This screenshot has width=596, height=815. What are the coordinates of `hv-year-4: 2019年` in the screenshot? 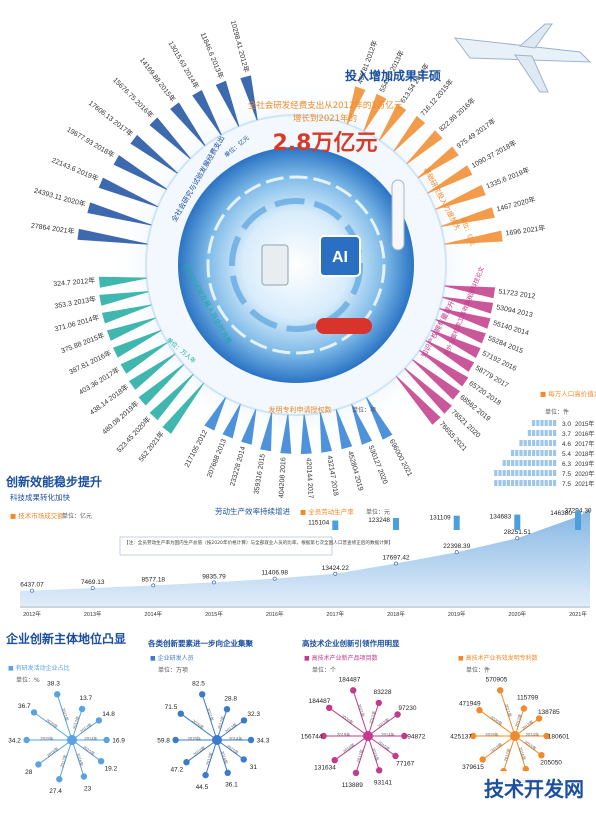 It's located at (584, 464).